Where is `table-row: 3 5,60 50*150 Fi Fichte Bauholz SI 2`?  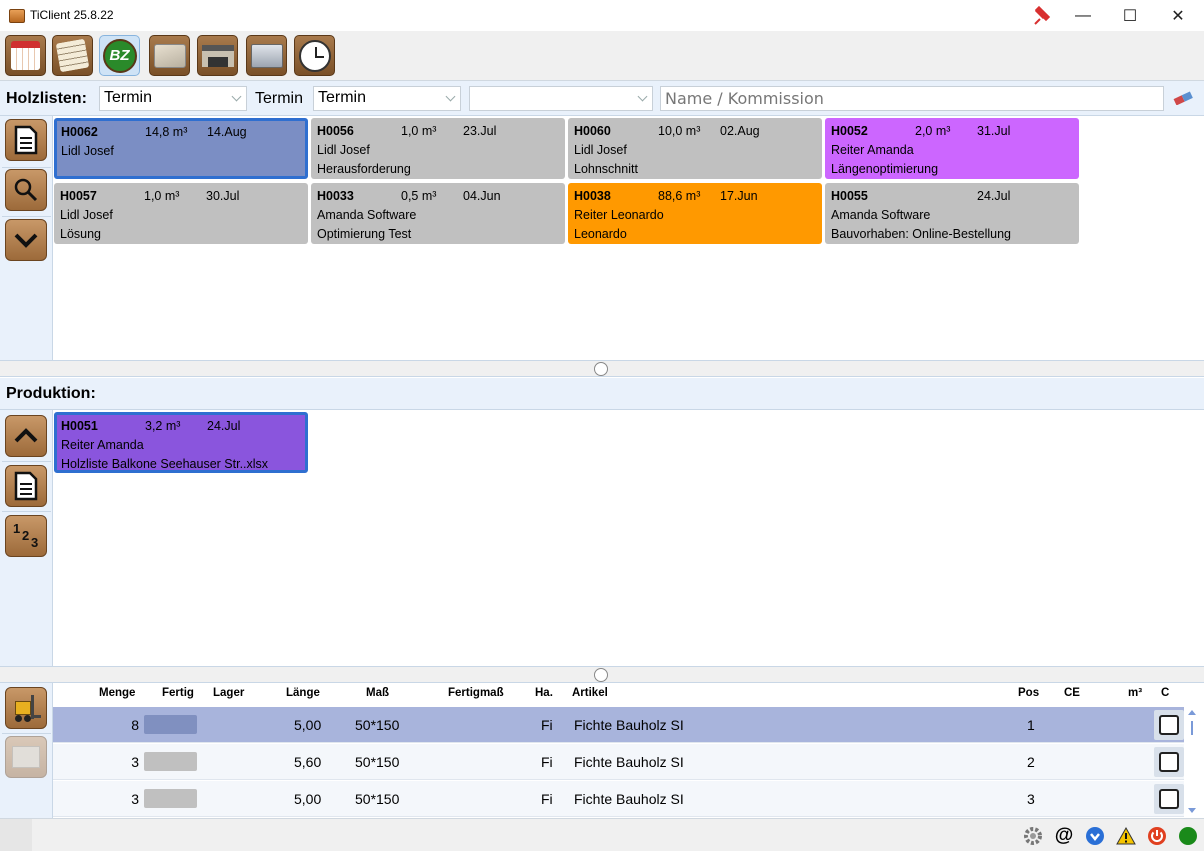 table-row: 3 5,60 50*150 Fi Fichte Bauholz SI 2 is located at coordinates (618, 762).